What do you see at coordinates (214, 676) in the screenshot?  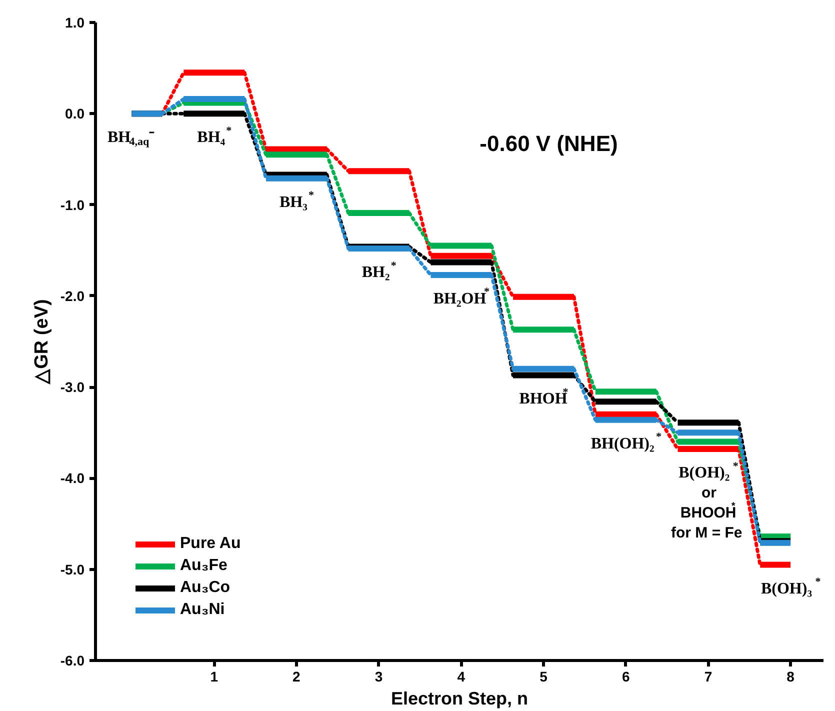 I see `x-tick-label: 1` at bounding box center [214, 676].